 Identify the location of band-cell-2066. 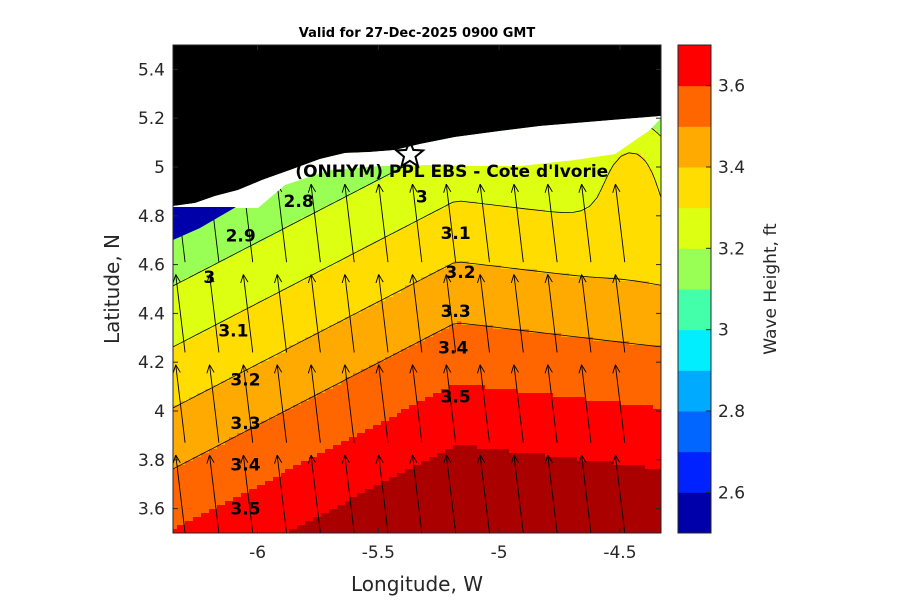
(239, 503).